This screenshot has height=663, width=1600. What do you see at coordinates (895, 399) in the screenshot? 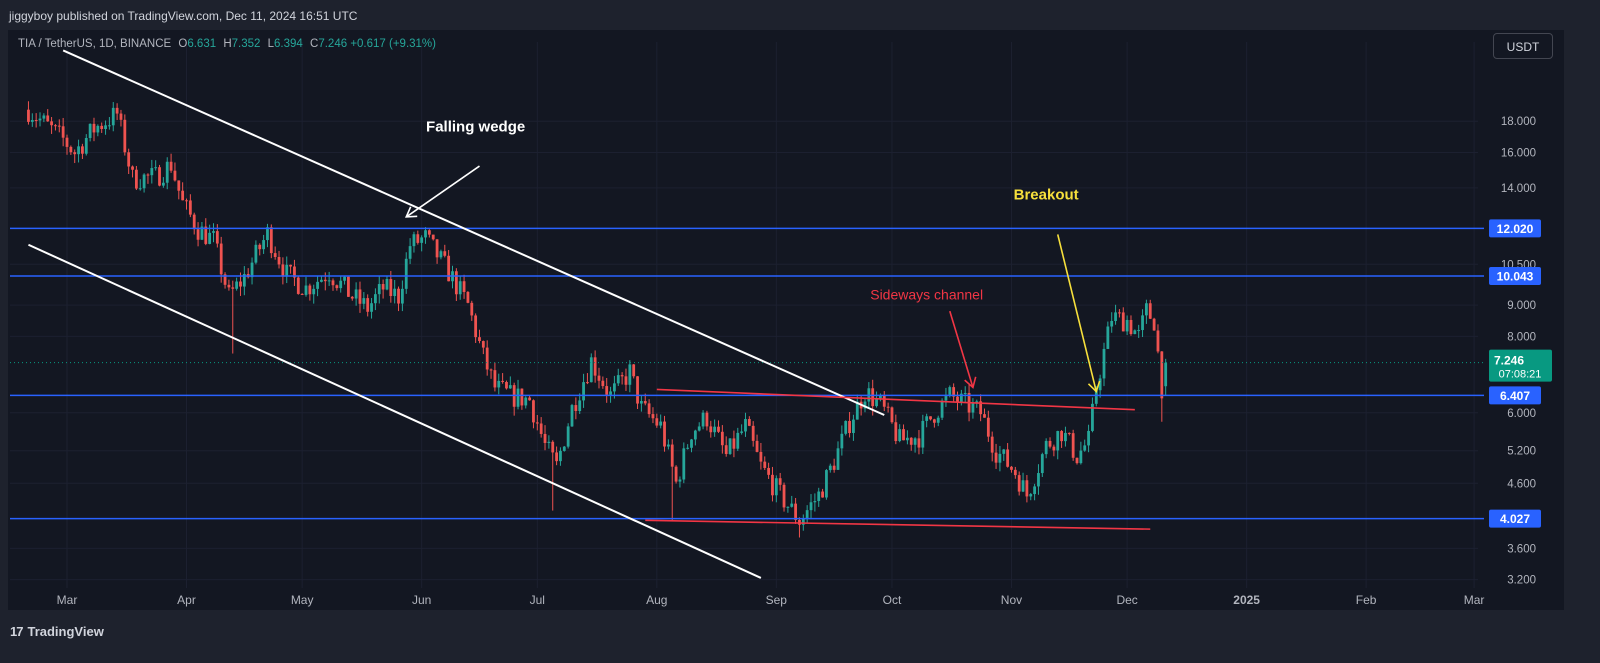
I see `channel-upper-line` at bounding box center [895, 399].